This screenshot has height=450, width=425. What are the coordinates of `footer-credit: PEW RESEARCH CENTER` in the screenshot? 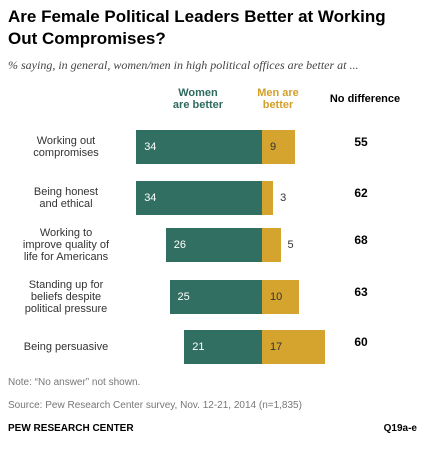 It's located at (71, 428).